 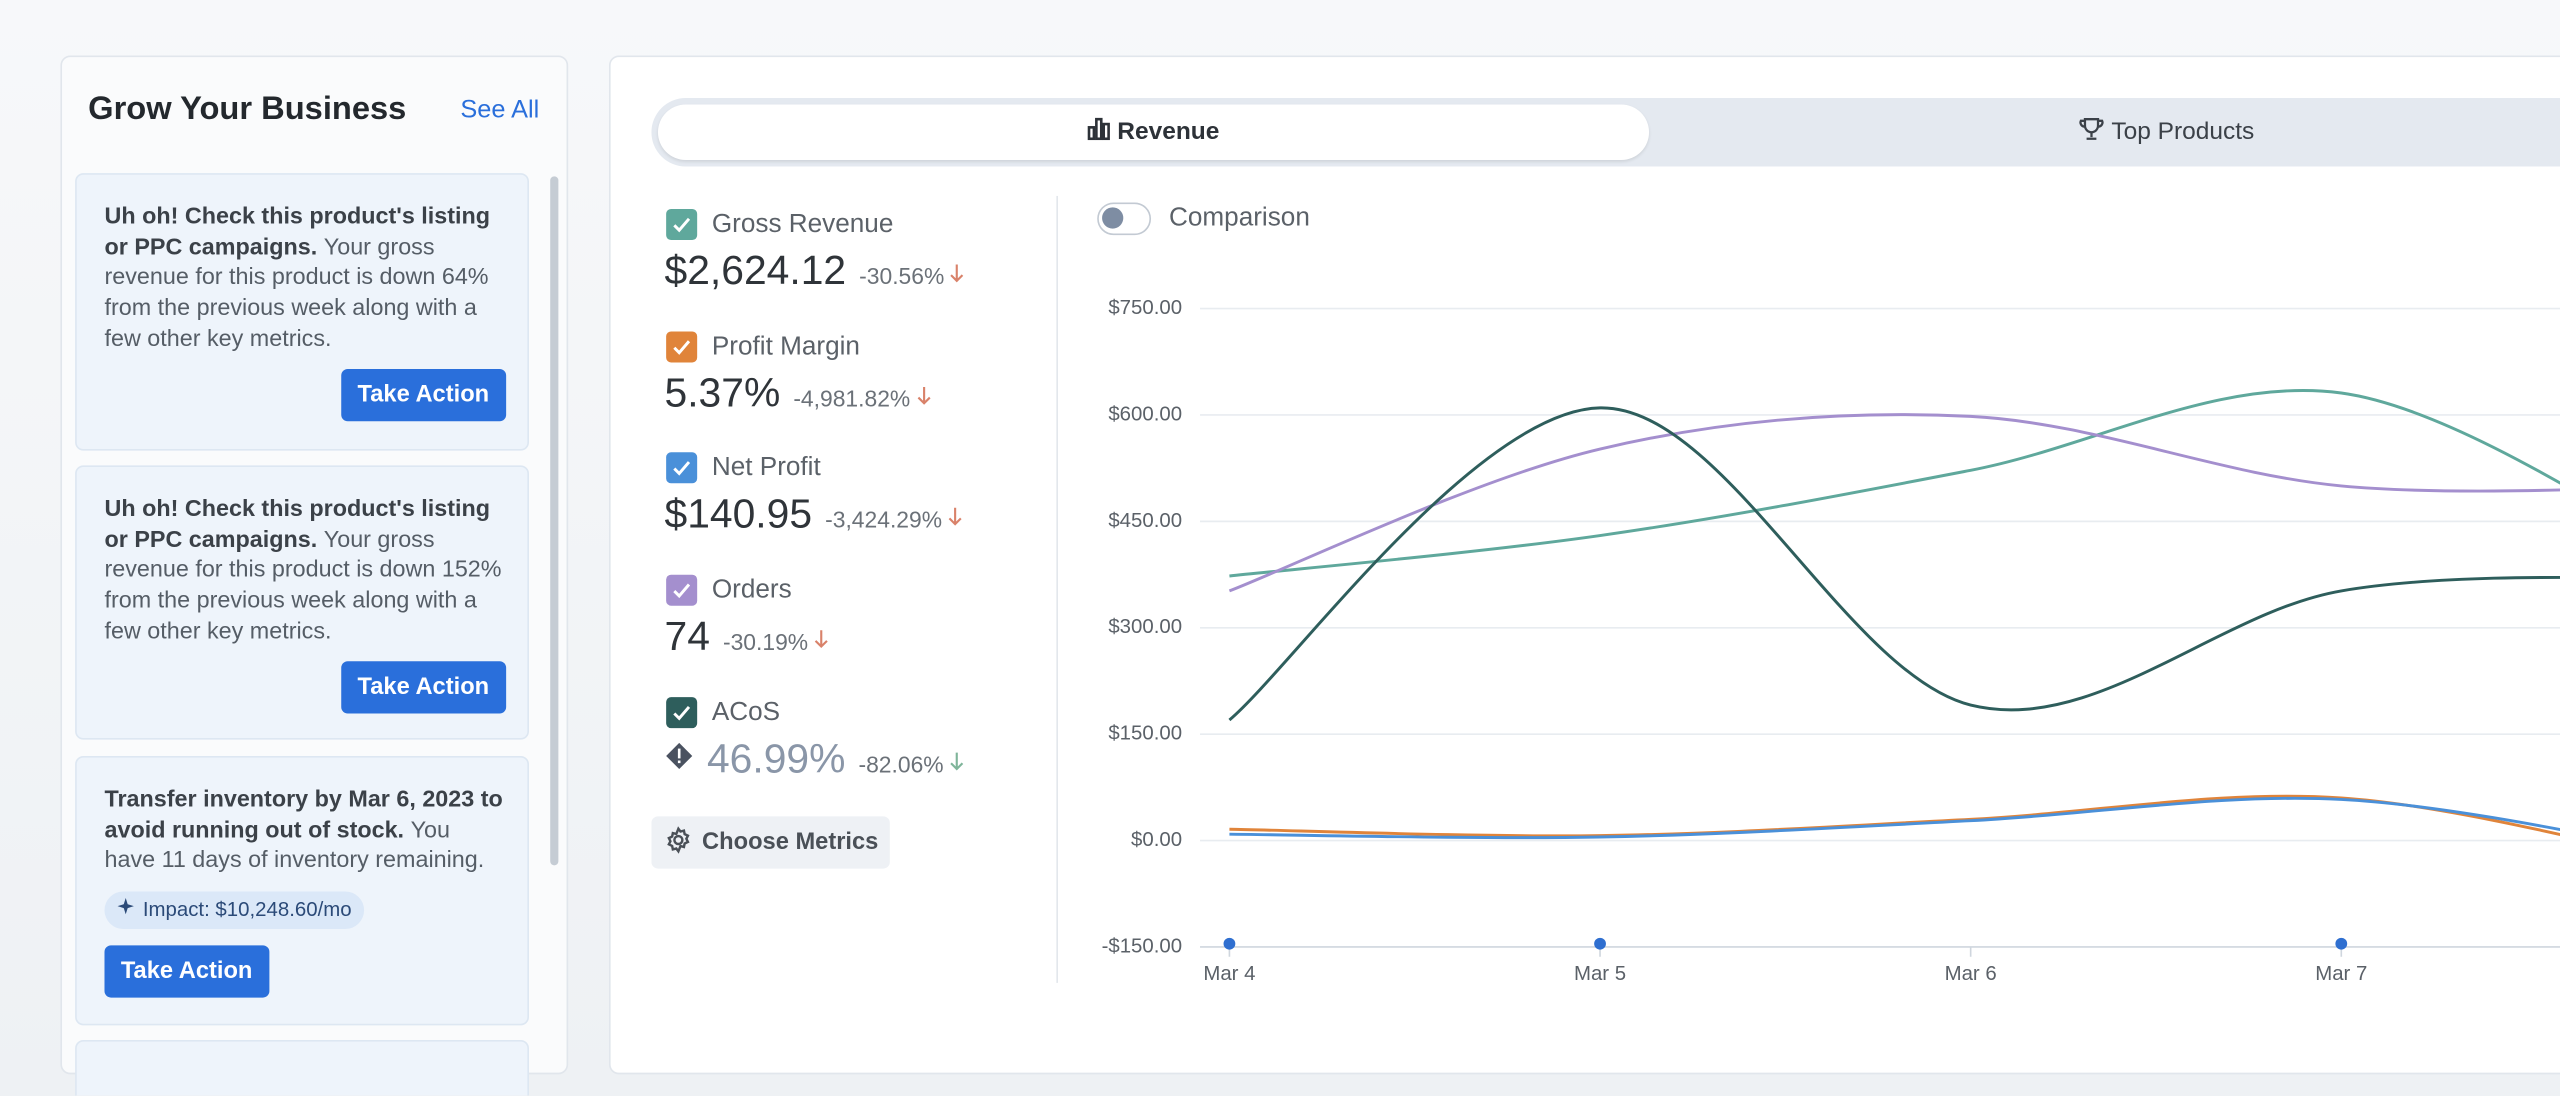 What do you see at coordinates (687, 637) in the screenshot?
I see `metric-value: 74` at bounding box center [687, 637].